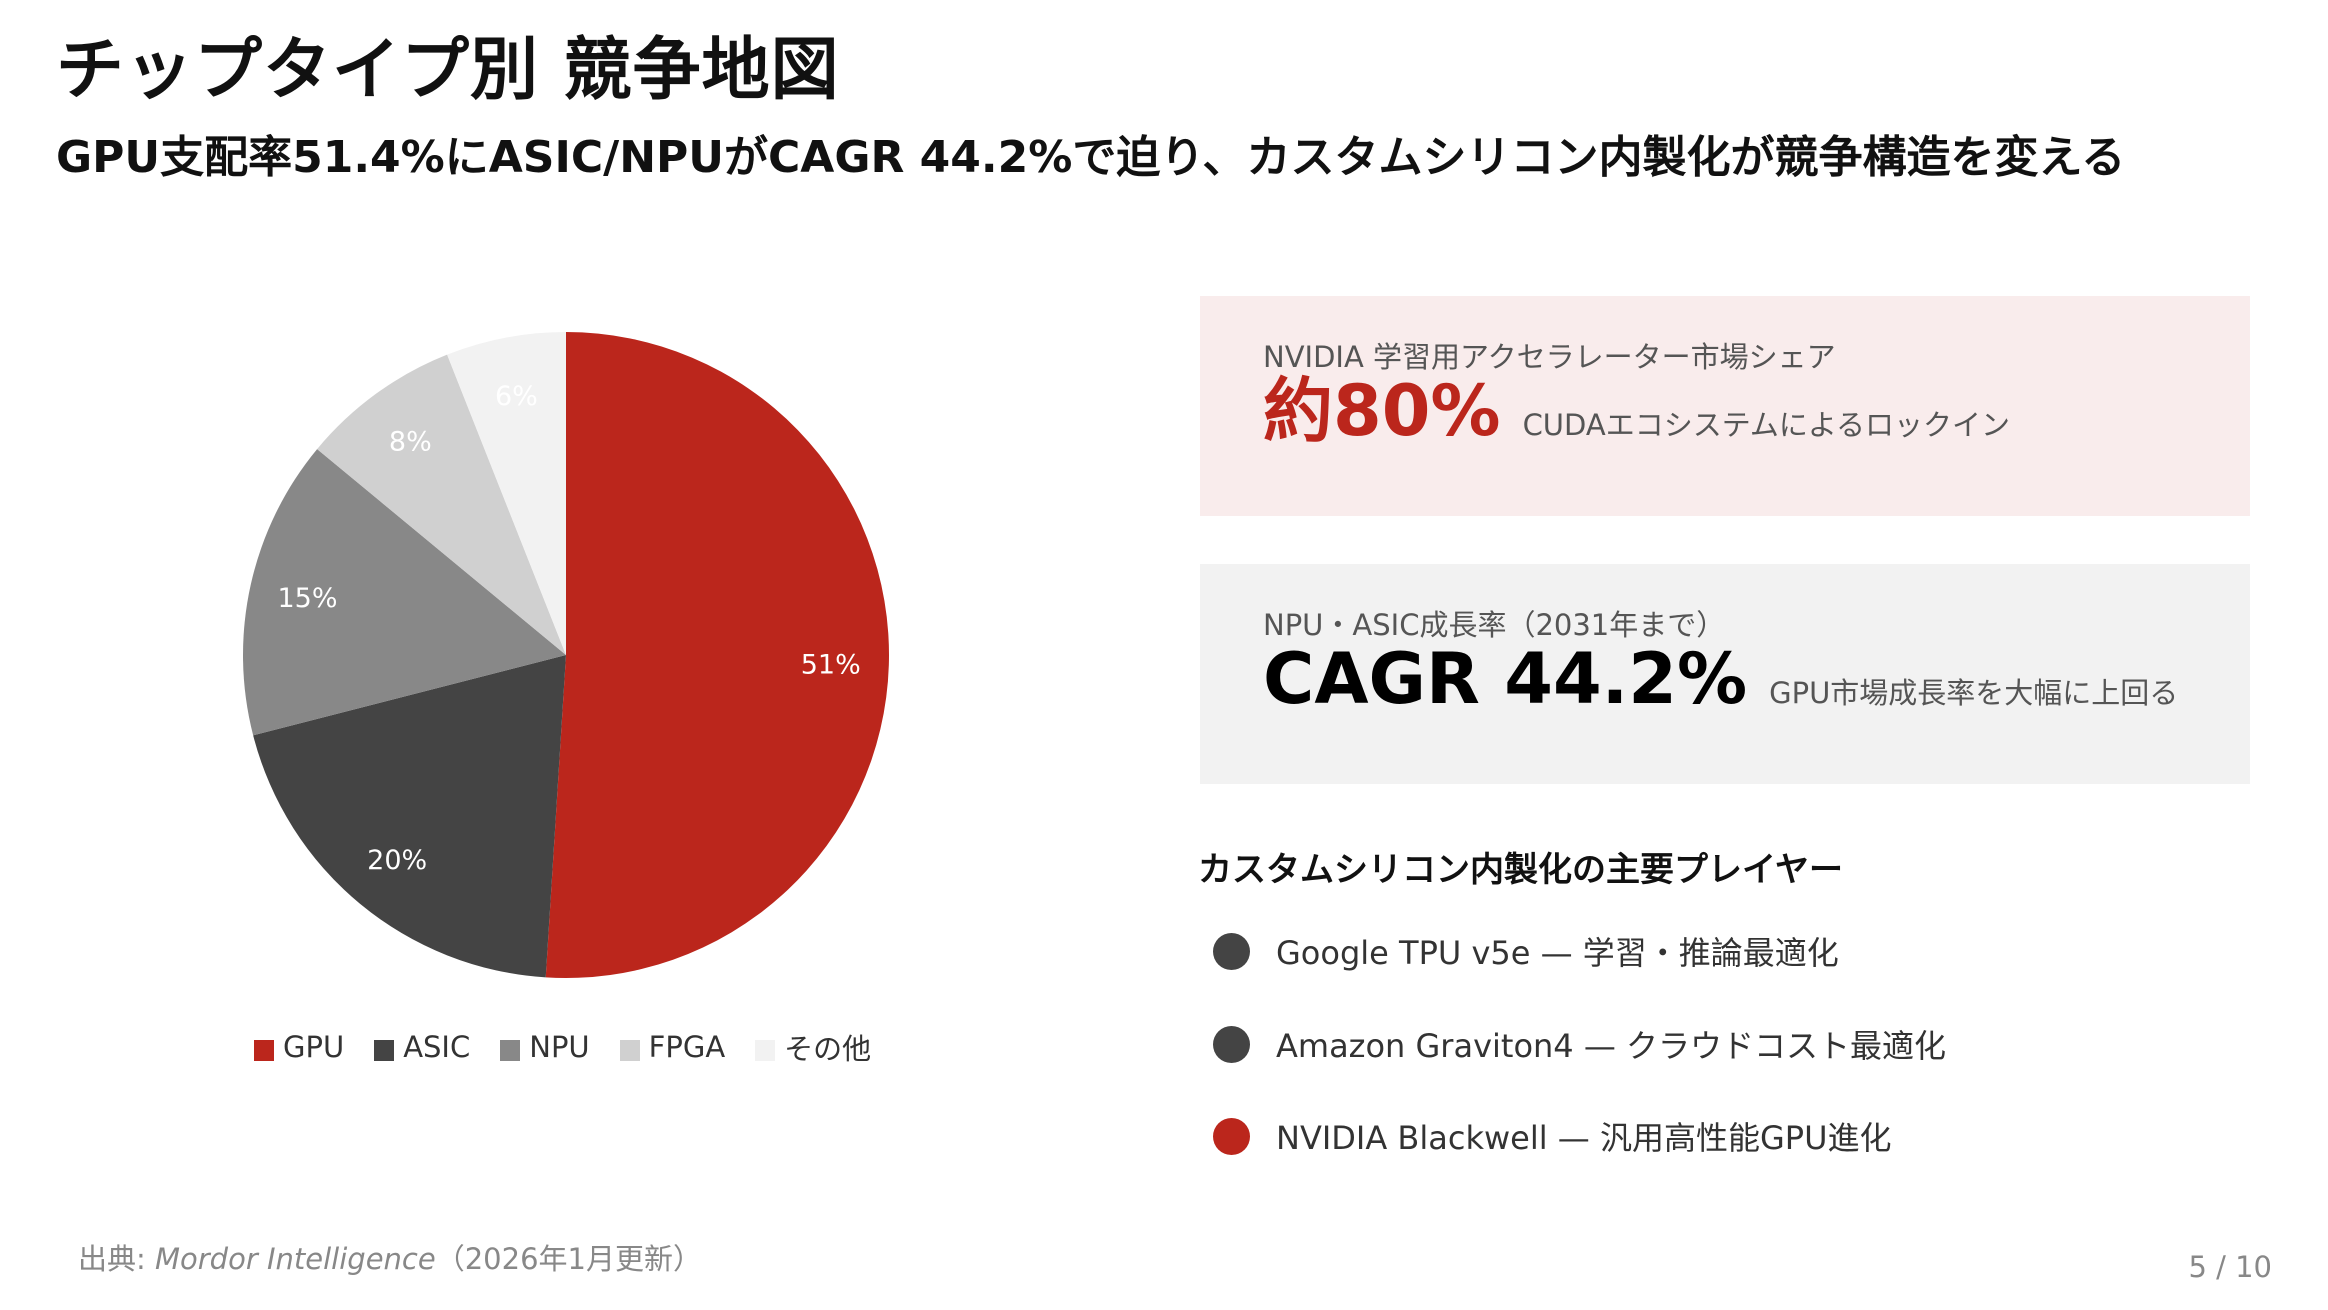 The width and height of the screenshot is (2328, 1310). What do you see at coordinates (409, 816) in the screenshot?
I see `pie-slice-asic` at bounding box center [409, 816].